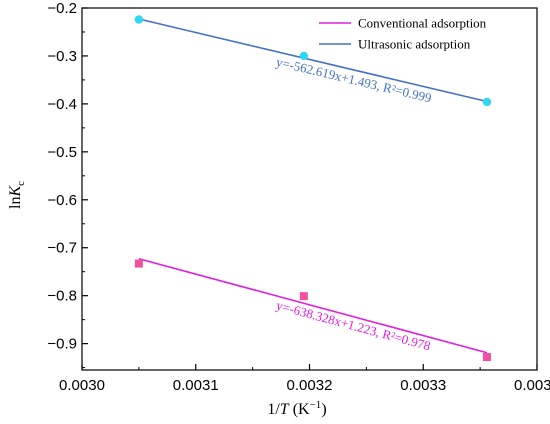 Image resolution: width=550 pixels, height=424 pixels. What do you see at coordinates (285, 409) in the screenshot?
I see `x-axis-title-var: T` at bounding box center [285, 409].